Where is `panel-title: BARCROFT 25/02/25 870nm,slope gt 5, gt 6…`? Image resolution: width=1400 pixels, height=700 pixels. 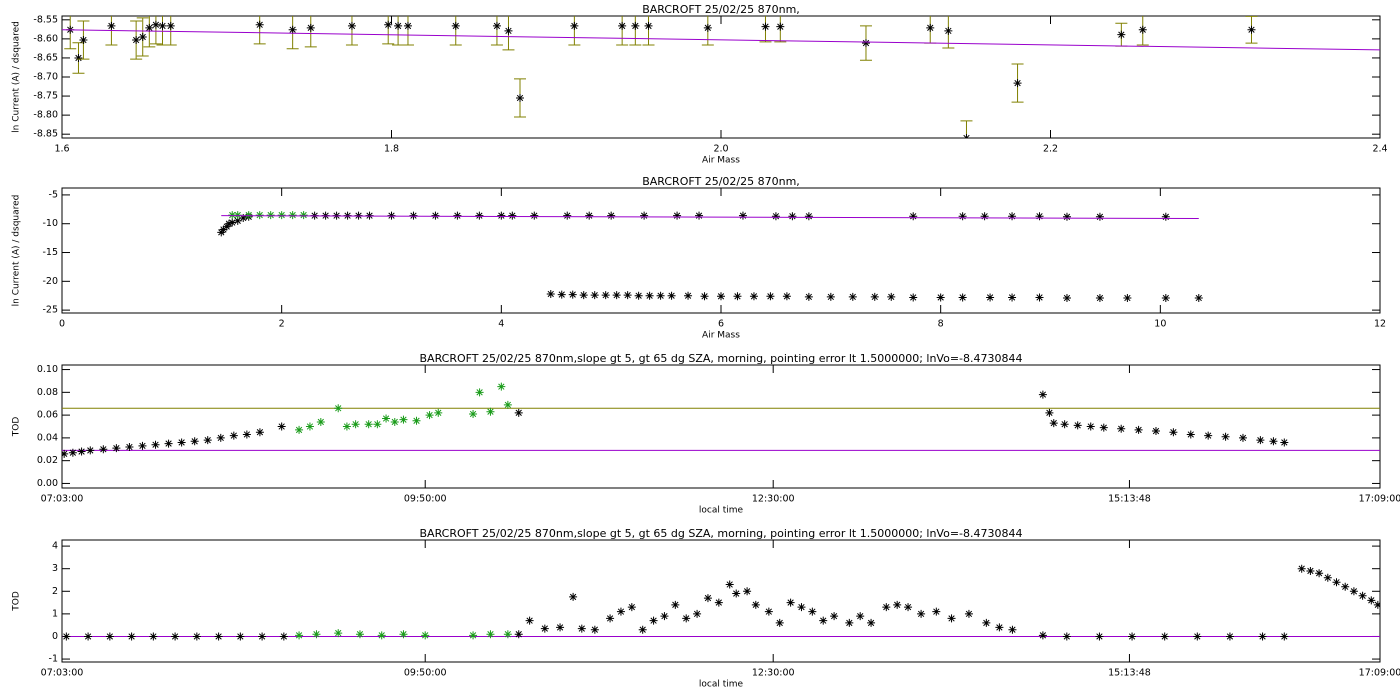
panel-title: BARCROFT 25/02/25 870nm,slope gt 5, gt 6… is located at coordinates (721, 358).